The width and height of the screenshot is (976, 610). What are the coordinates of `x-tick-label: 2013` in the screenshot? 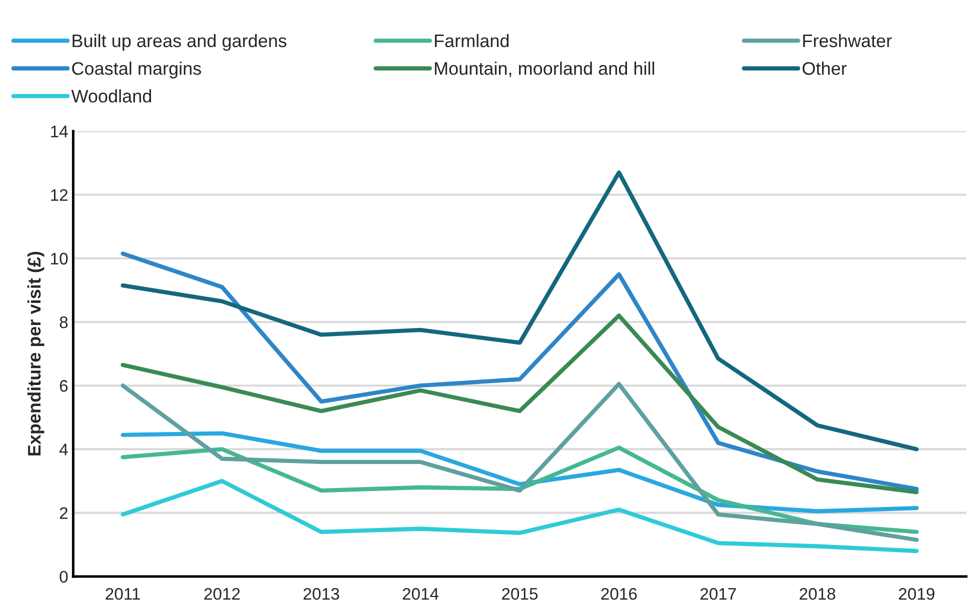 It's located at (322, 594).